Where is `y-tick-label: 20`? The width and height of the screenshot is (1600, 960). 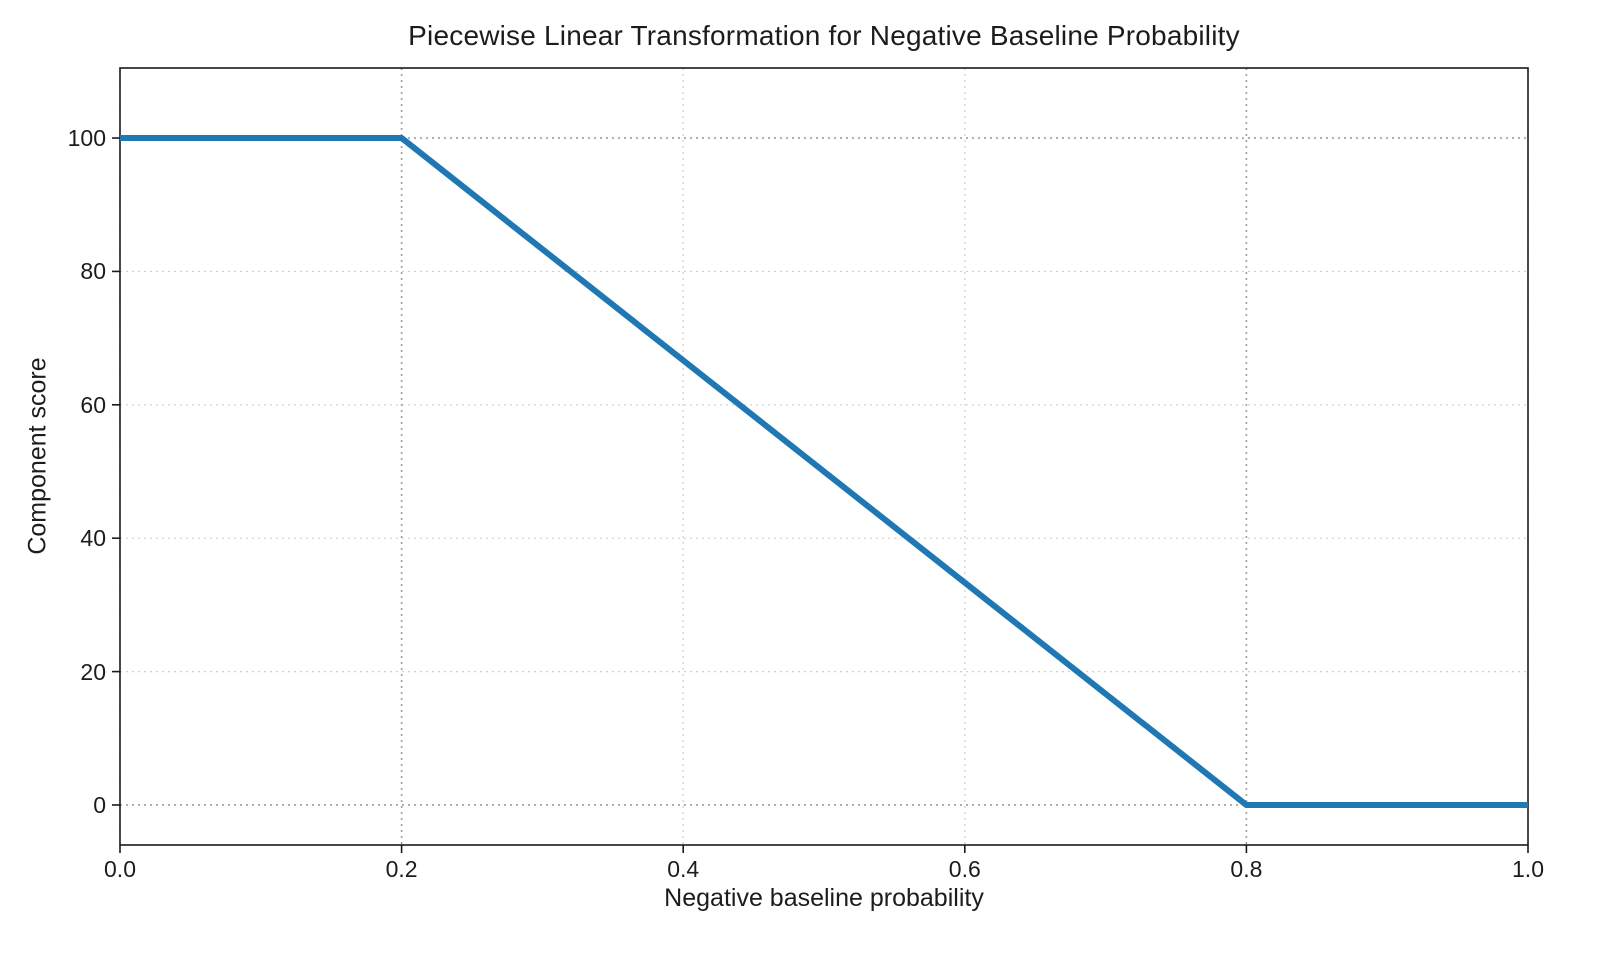
y-tick-label: 20 is located at coordinates (93, 671).